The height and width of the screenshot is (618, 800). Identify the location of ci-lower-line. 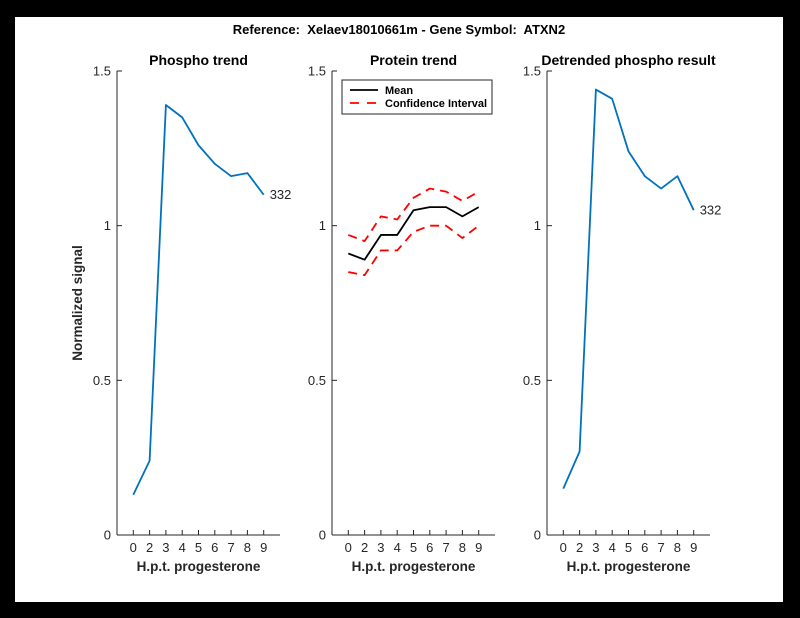
(414, 250).